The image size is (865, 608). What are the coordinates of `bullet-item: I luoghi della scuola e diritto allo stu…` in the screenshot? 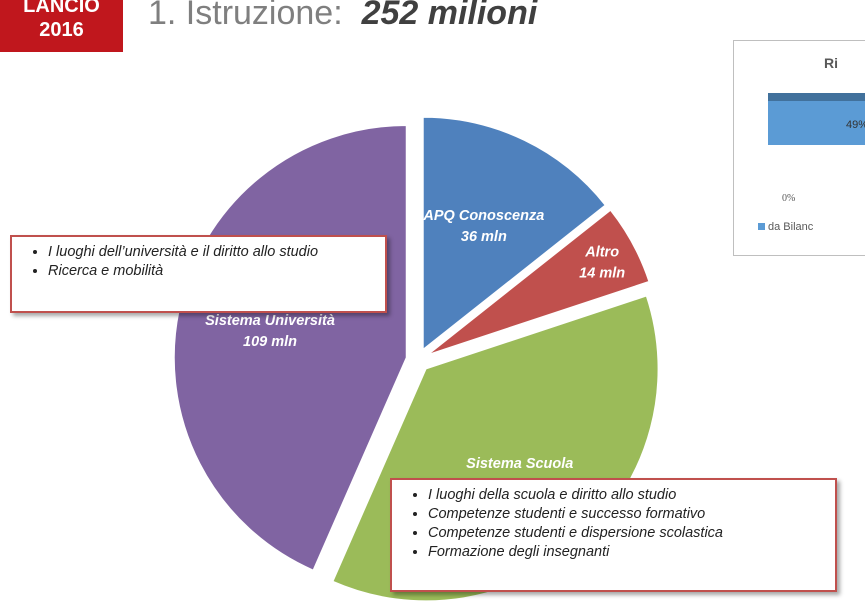 It's located at (627, 495).